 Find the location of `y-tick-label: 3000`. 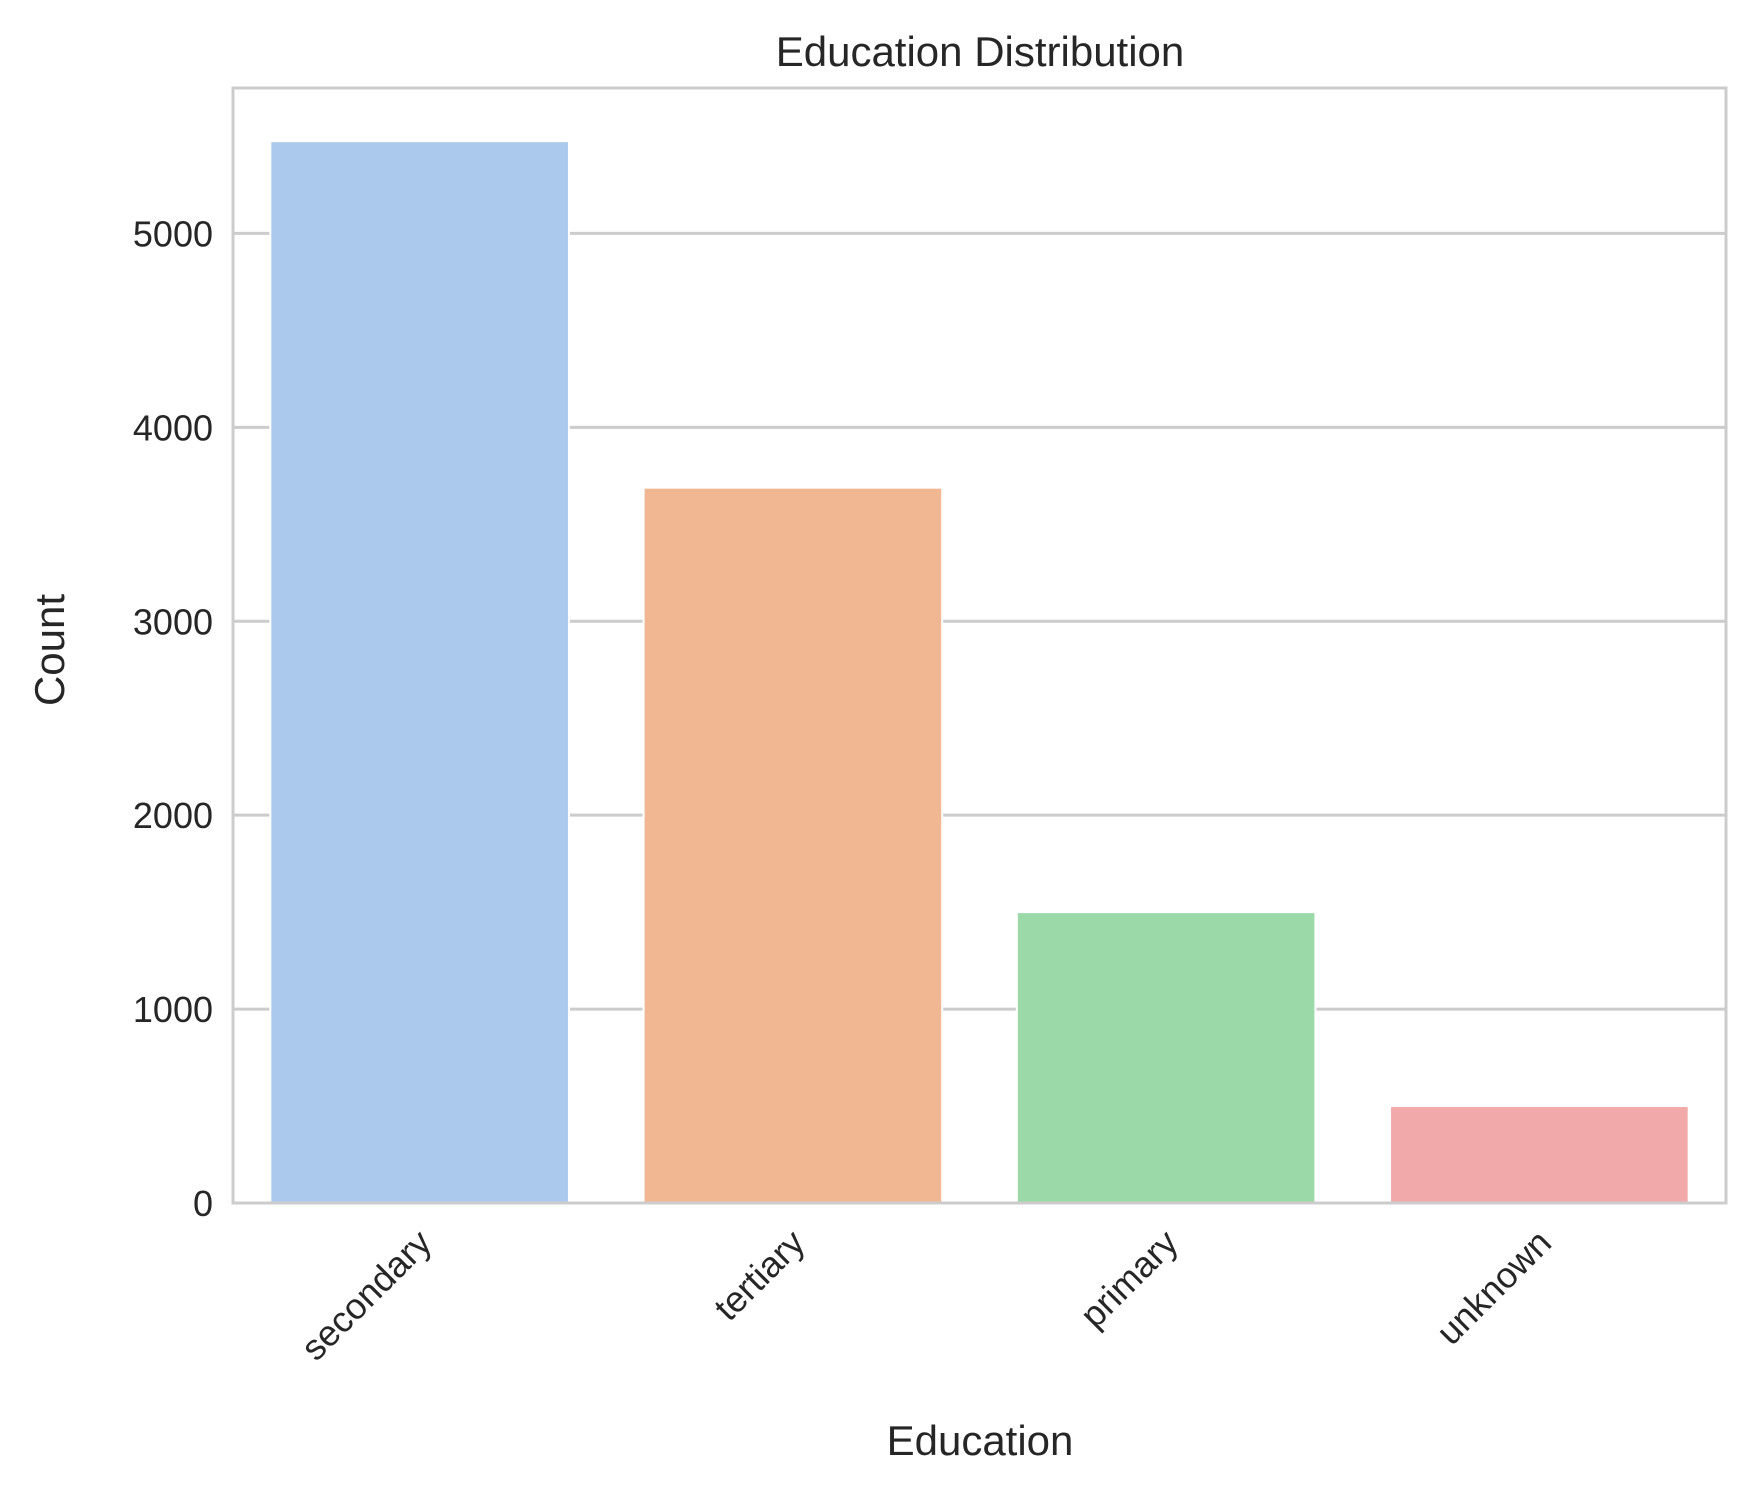

y-tick-label: 3000 is located at coordinates (173, 621).